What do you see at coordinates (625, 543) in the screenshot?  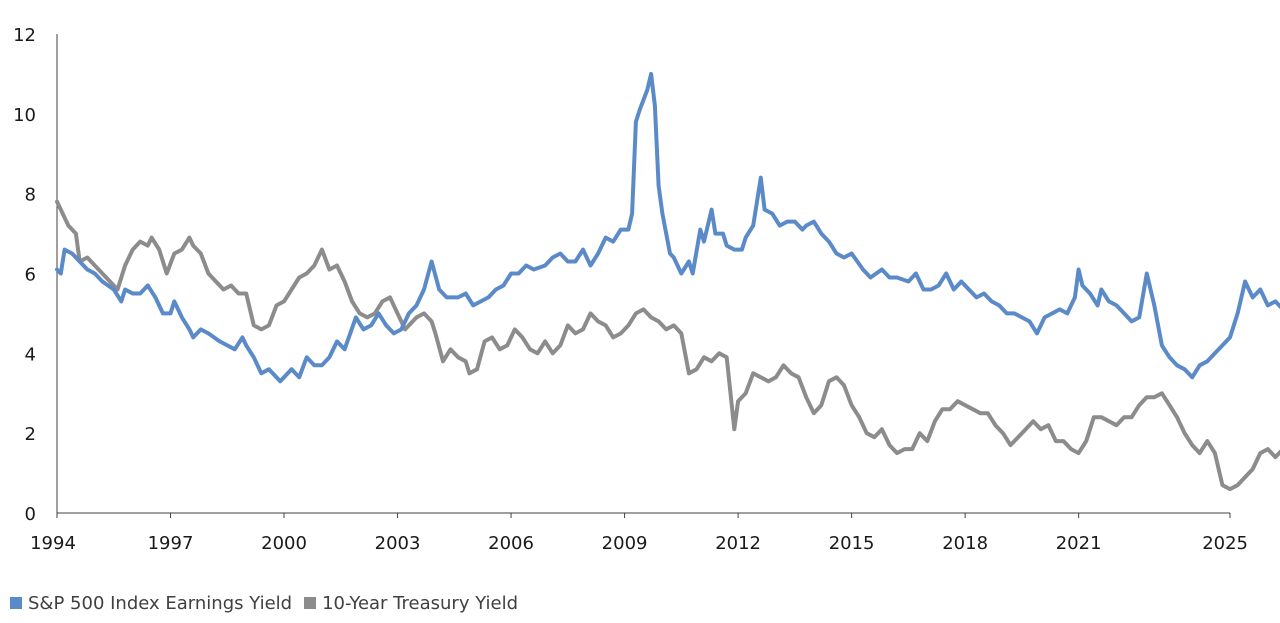 I see `x-tick-label: 2009` at bounding box center [625, 543].